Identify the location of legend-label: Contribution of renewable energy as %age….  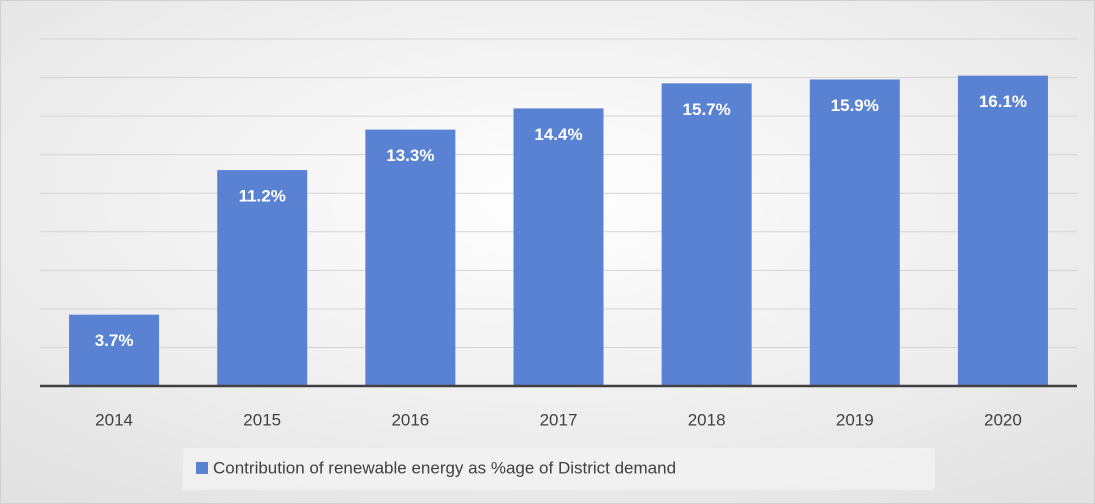
(444, 467).